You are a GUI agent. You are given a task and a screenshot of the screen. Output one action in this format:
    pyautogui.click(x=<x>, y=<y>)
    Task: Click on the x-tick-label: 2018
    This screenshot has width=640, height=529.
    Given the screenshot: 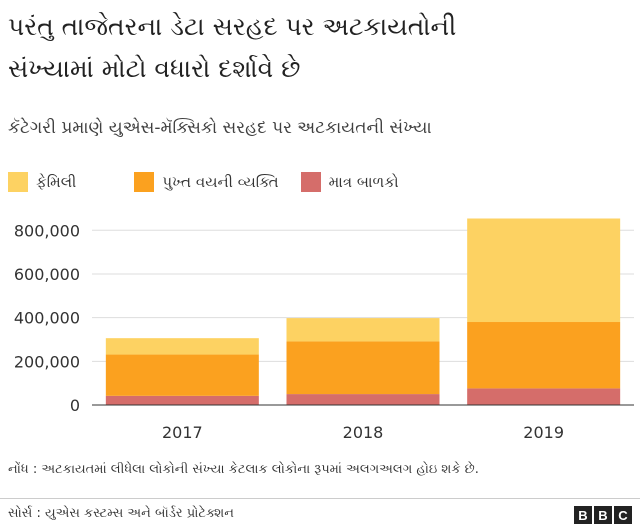 What is the action you would take?
    pyautogui.click(x=363, y=432)
    